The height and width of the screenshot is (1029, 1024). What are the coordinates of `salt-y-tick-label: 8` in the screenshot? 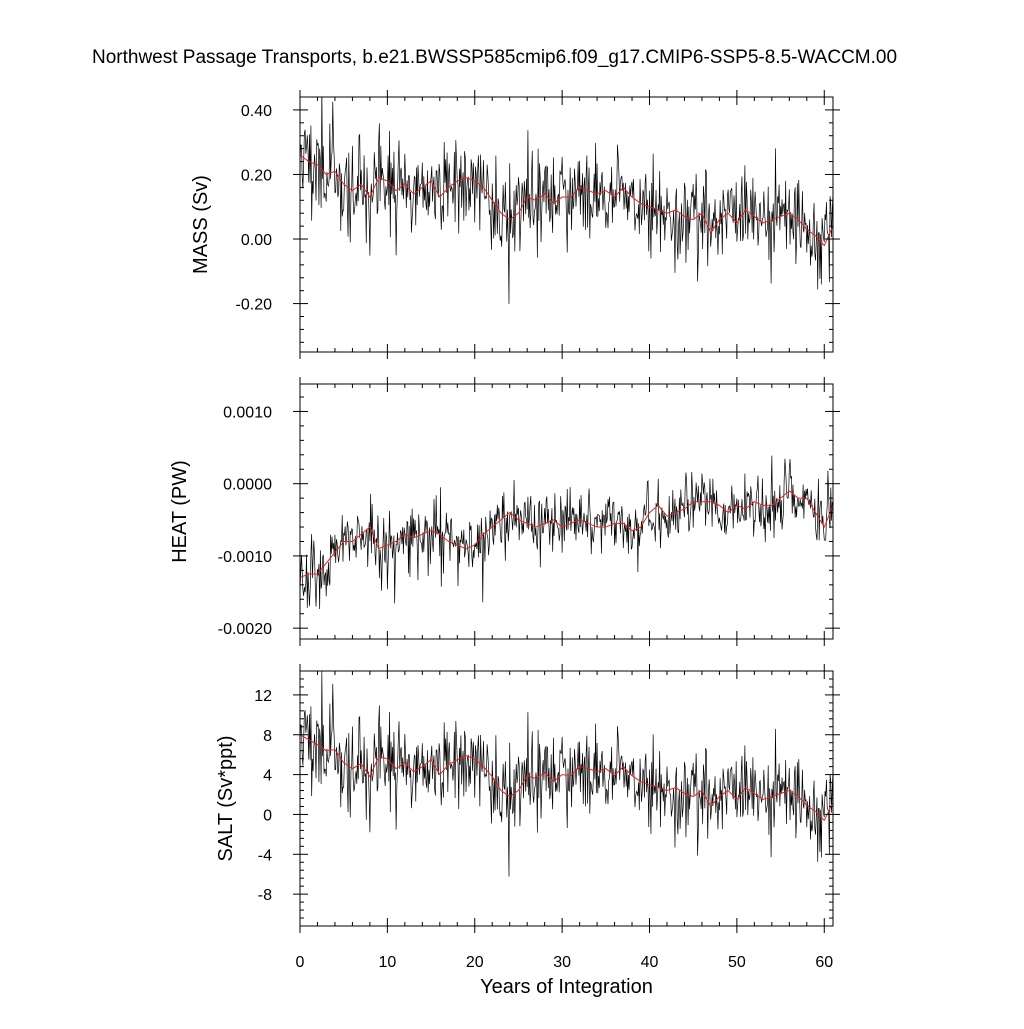 It's located at (267, 736).